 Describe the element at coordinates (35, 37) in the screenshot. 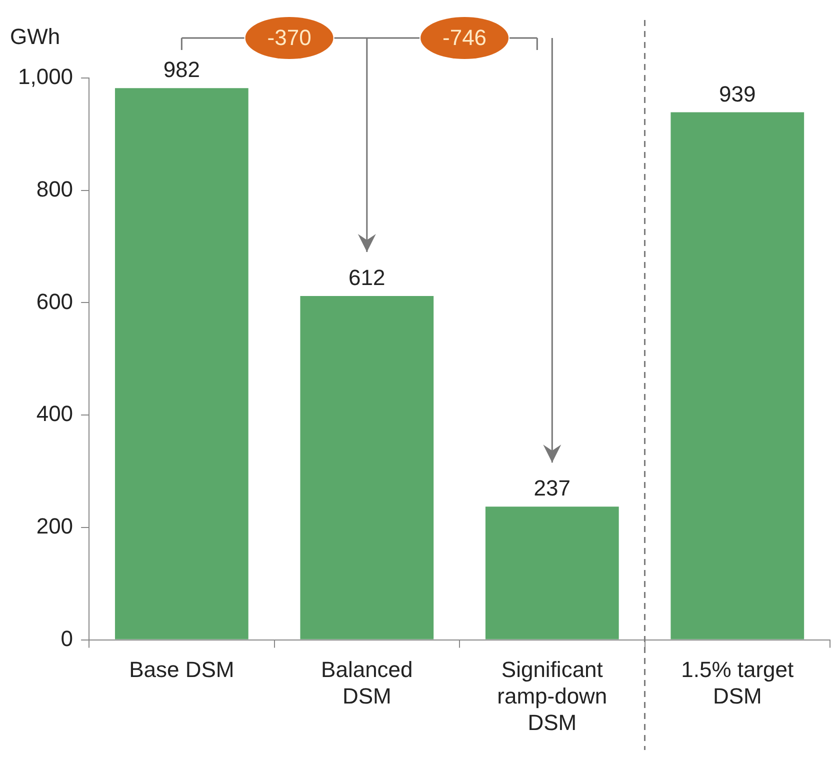

I see `y-axis-title: GWh` at that location.